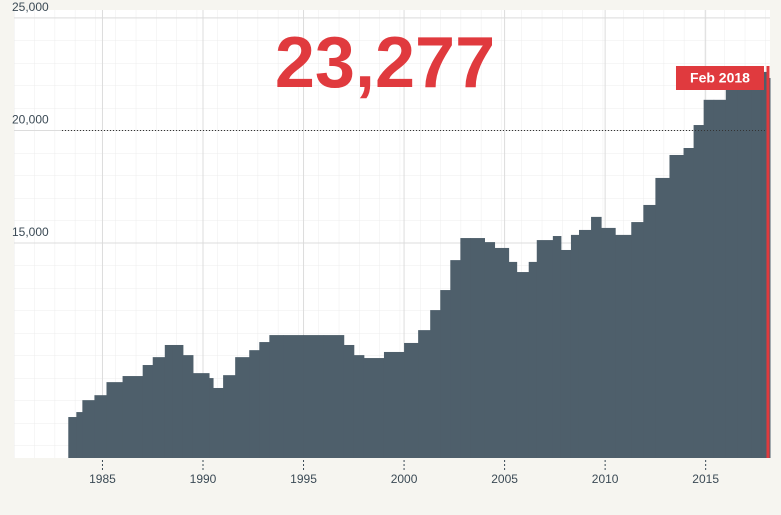 Image resolution: width=781 pixels, height=515 pixels. Describe the element at coordinates (404, 479) in the screenshot. I see `x-tick-label: 2000` at that location.